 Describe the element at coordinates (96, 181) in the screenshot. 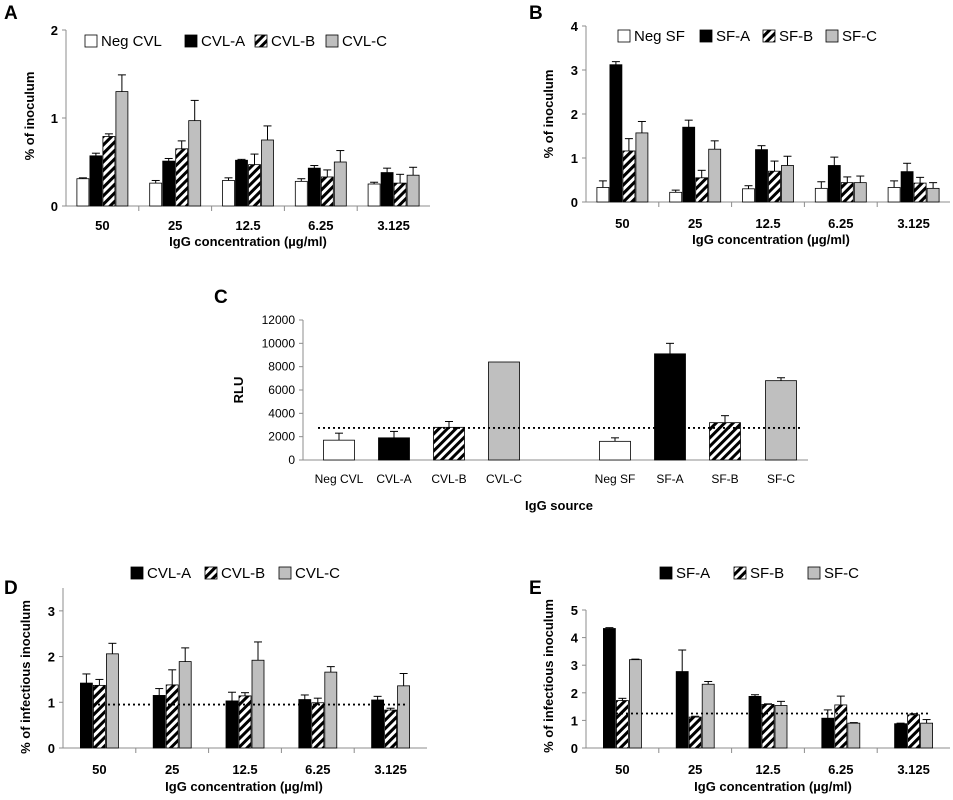

I see `panel-a-bar-s1-c0` at that location.